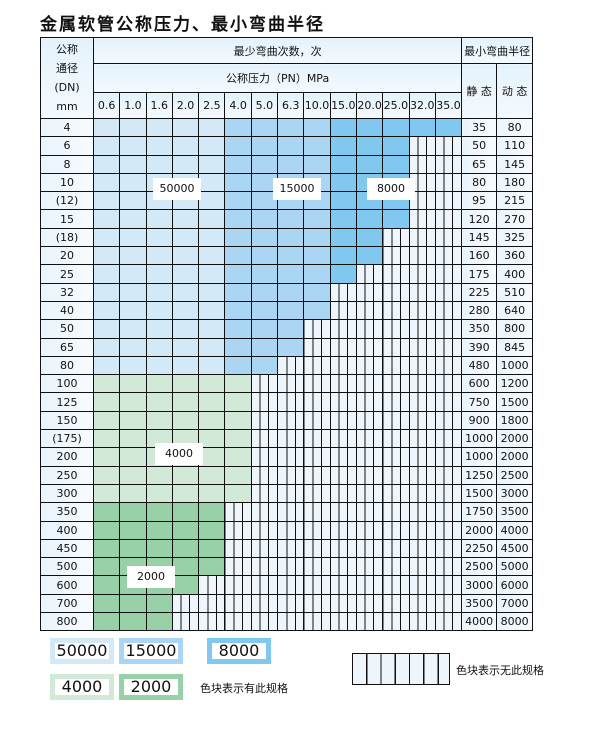  I want to click on dn-cell: 20, so click(67, 256).